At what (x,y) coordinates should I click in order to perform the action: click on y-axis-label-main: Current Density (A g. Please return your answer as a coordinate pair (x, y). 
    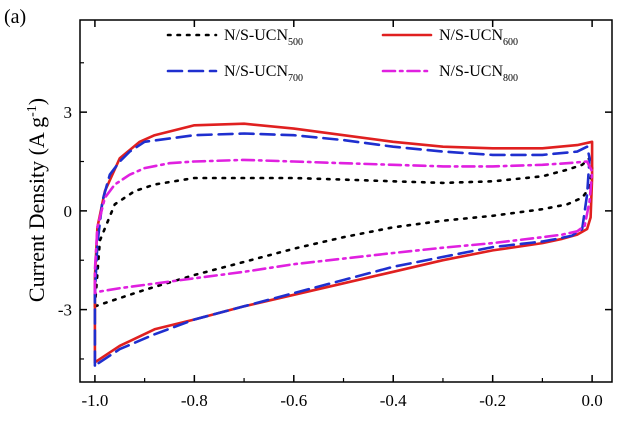
    Looking at the image, I should click on (36, 209).